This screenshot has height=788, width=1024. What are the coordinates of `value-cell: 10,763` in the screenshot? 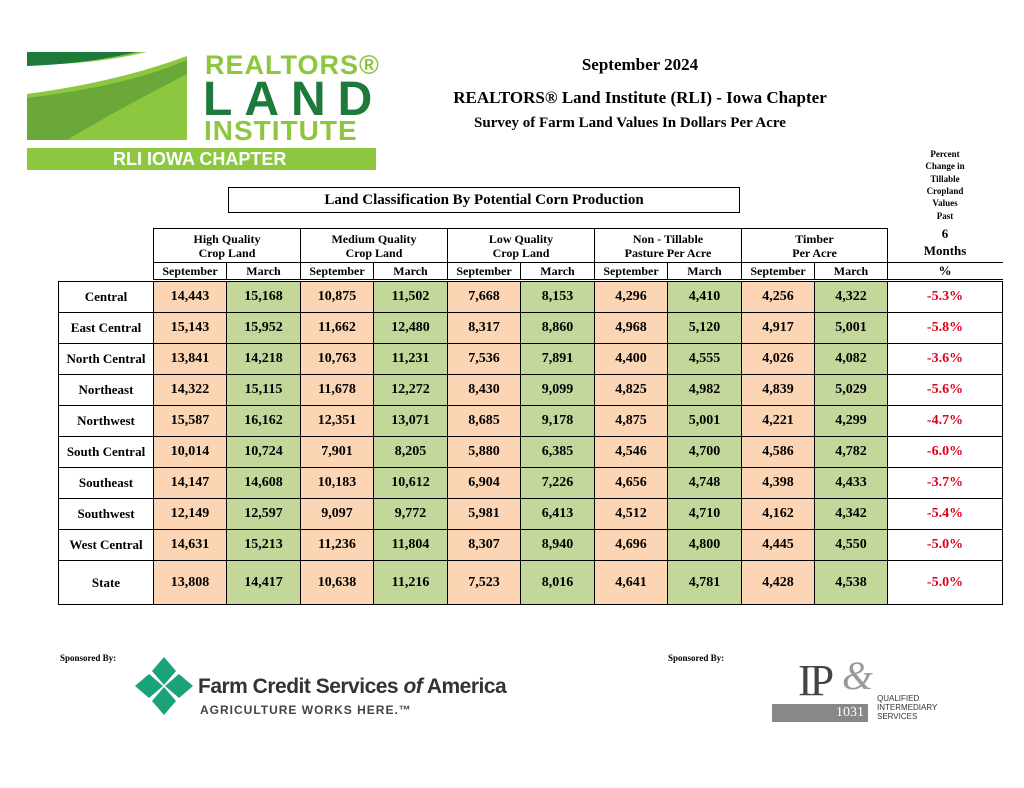 It's located at (337, 359).